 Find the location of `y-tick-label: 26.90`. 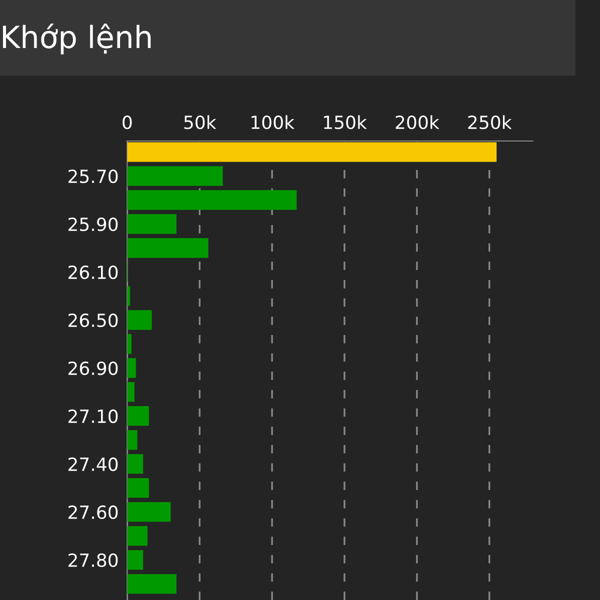

y-tick-label: 26.90 is located at coordinates (93, 368).